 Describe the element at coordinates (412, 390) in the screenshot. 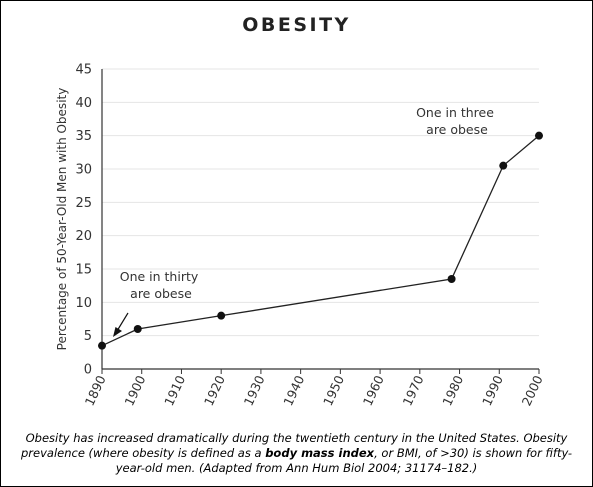

I see `x-tick-label-1970: 1970` at that location.